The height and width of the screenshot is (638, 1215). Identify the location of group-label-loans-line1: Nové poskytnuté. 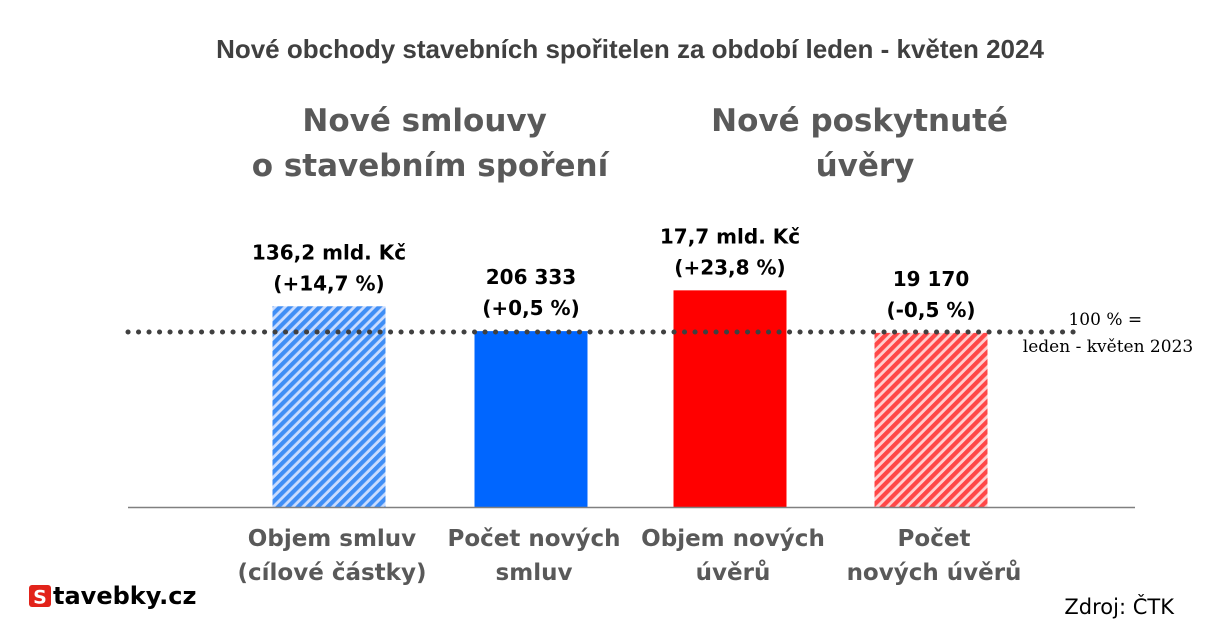
(859, 121).